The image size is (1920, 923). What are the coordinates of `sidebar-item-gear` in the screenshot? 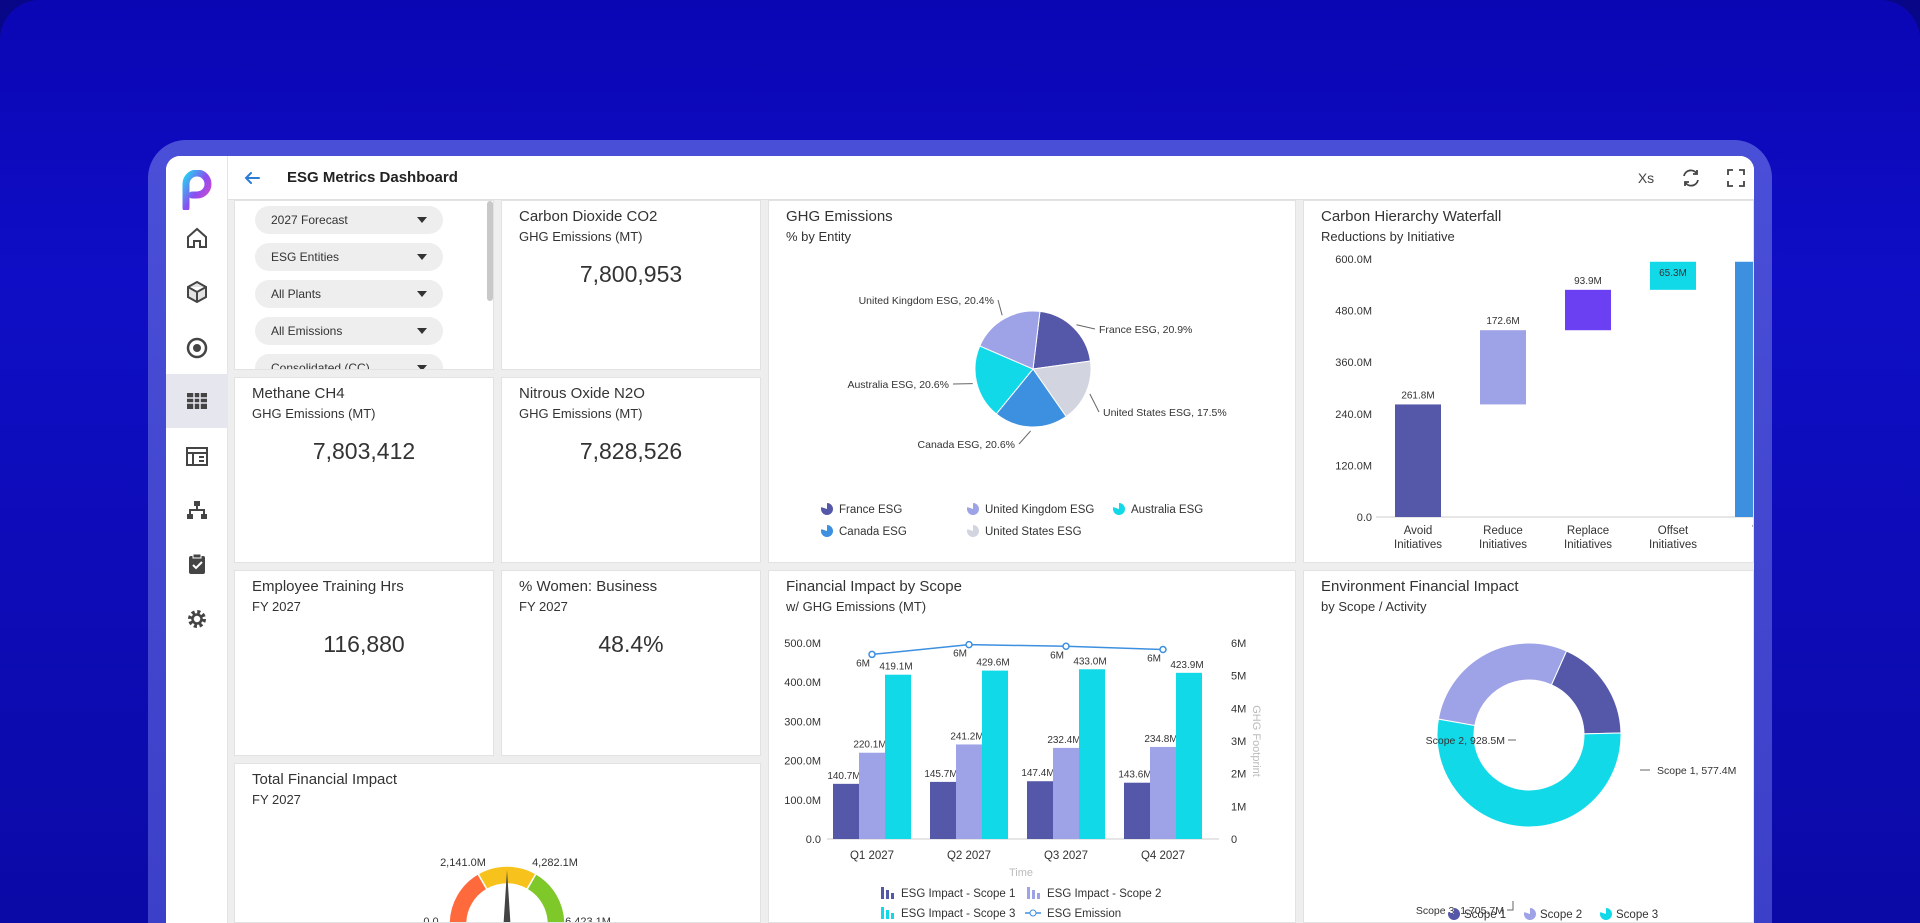 It's located at (197, 619).